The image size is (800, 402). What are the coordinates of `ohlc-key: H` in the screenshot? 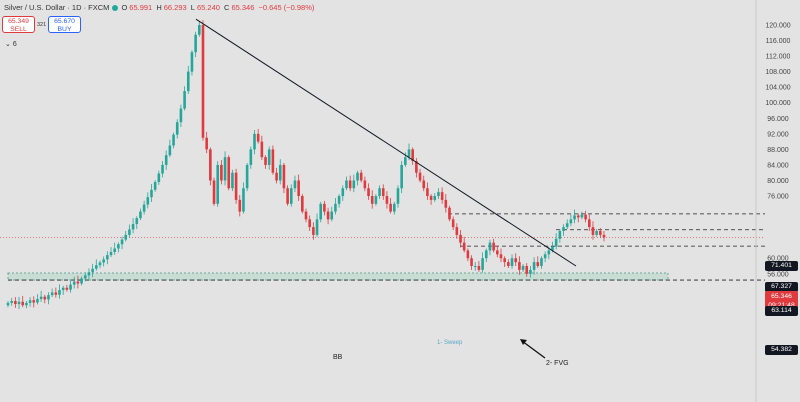 It's located at (159, 7).